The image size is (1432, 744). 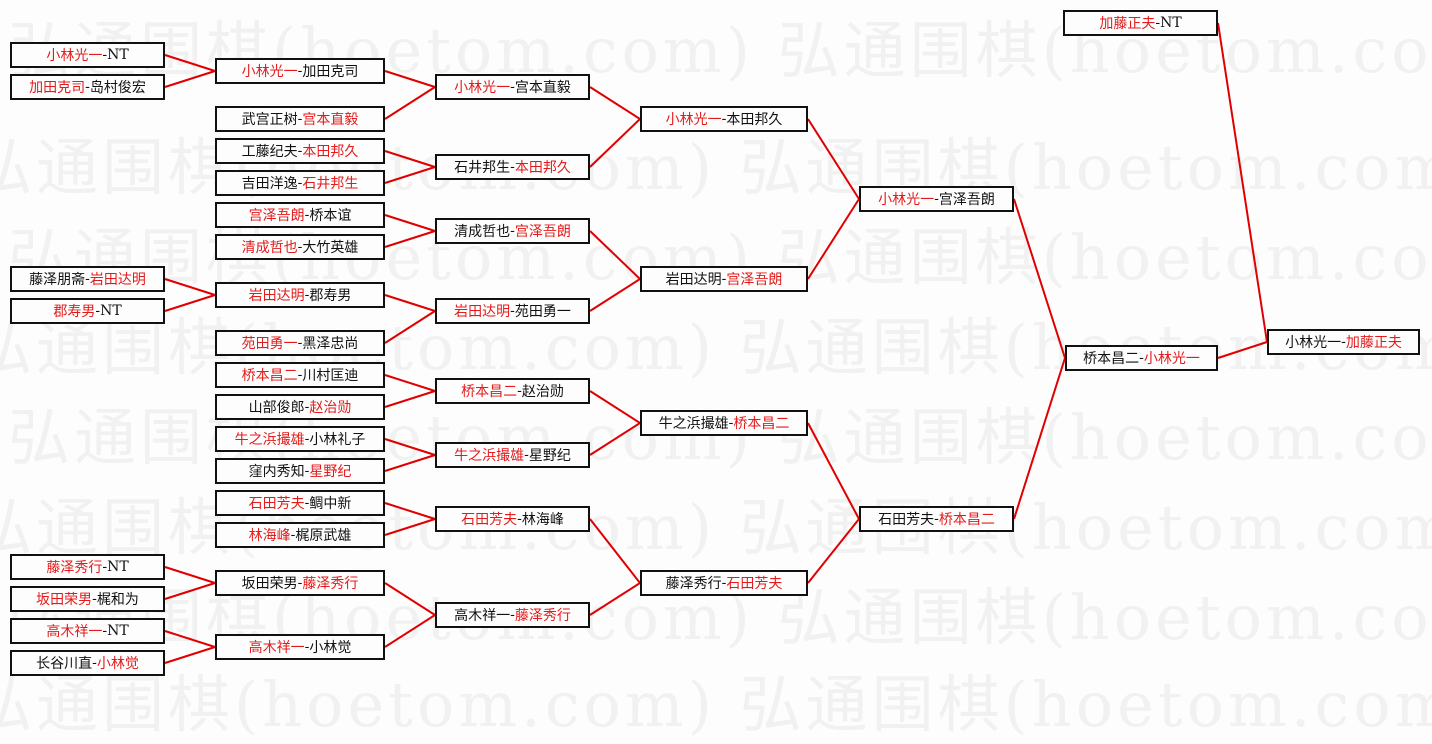 What do you see at coordinates (300, 215) in the screenshot?
I see `match-box-round2: 宫泽吾朗 - 桥本谊` at bounding box center [300, 215].